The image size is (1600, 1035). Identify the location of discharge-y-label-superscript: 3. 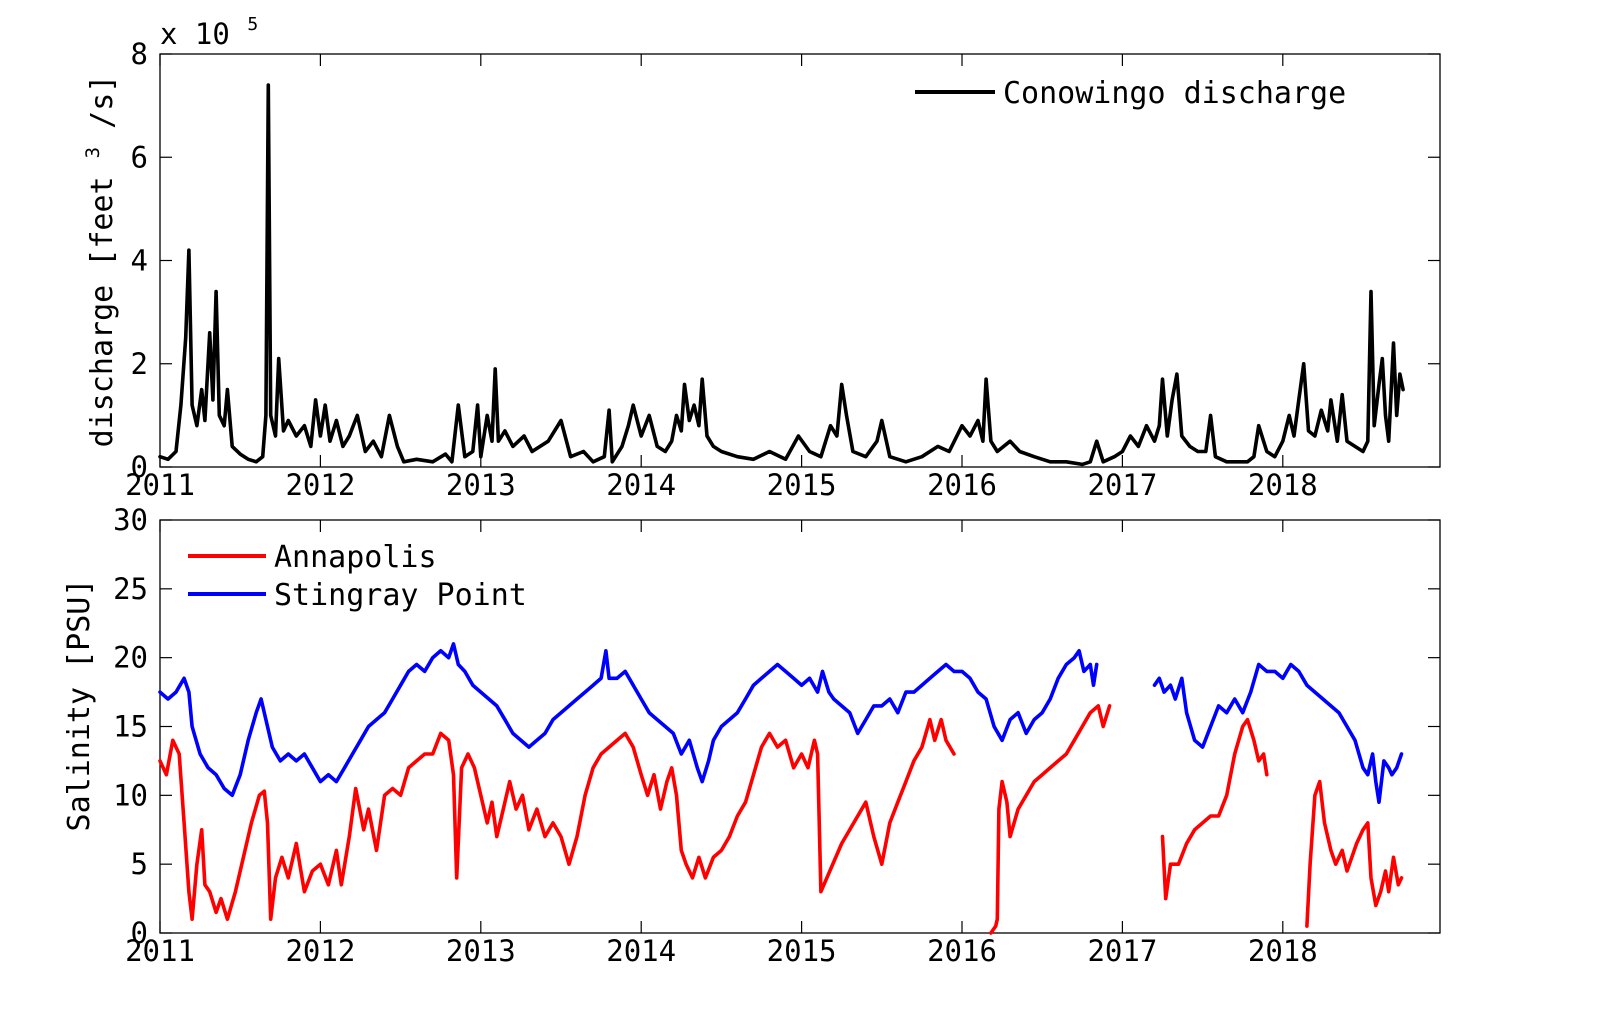
(93, 152).